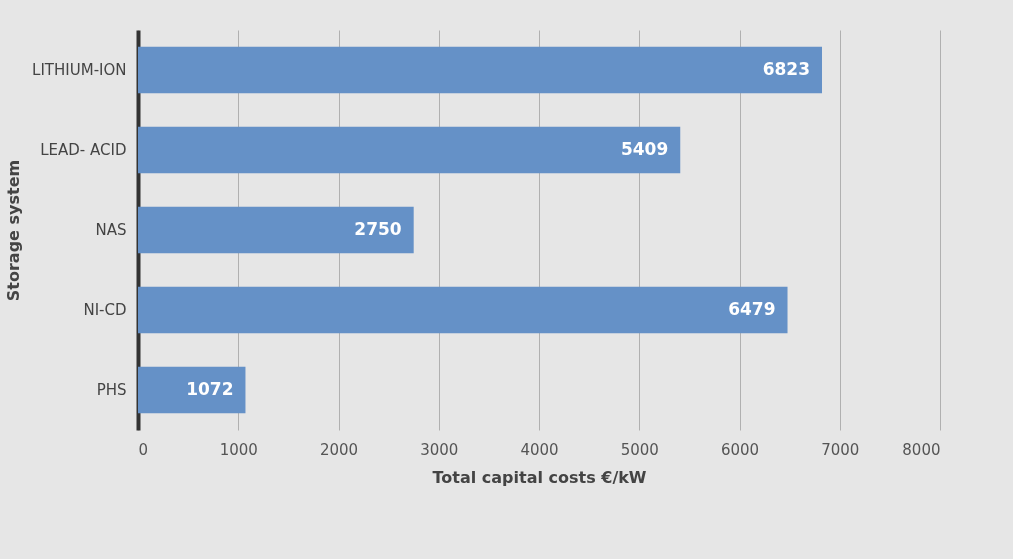 The width and height of the screenshot is (1013, 559). I want to click on y-tick-label: PHS, so click(111, 390).